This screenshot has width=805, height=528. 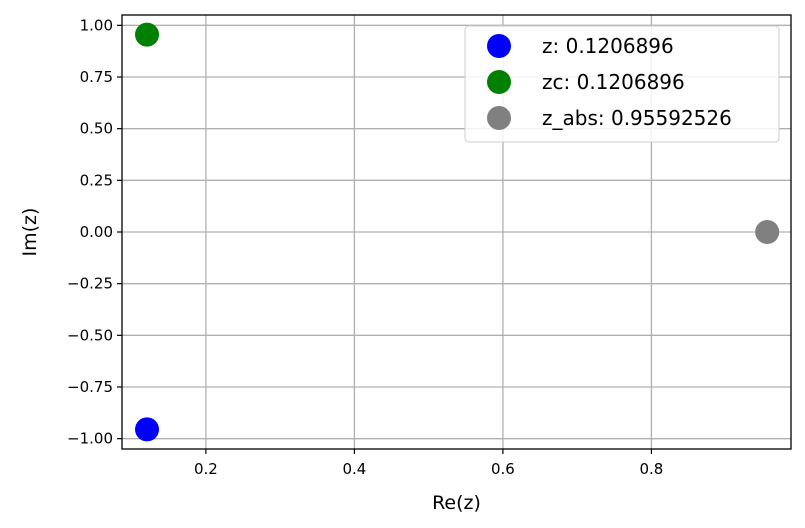 I want to click on y-tick-label: −0.75, so click(x=90, y=387).